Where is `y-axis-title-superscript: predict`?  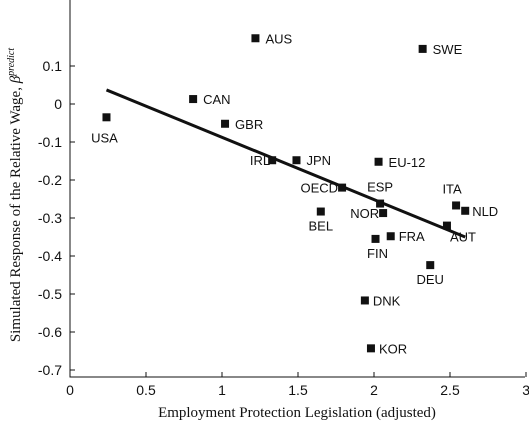 y-axis-title-superscript: predict is located at coordinates (11, 62).